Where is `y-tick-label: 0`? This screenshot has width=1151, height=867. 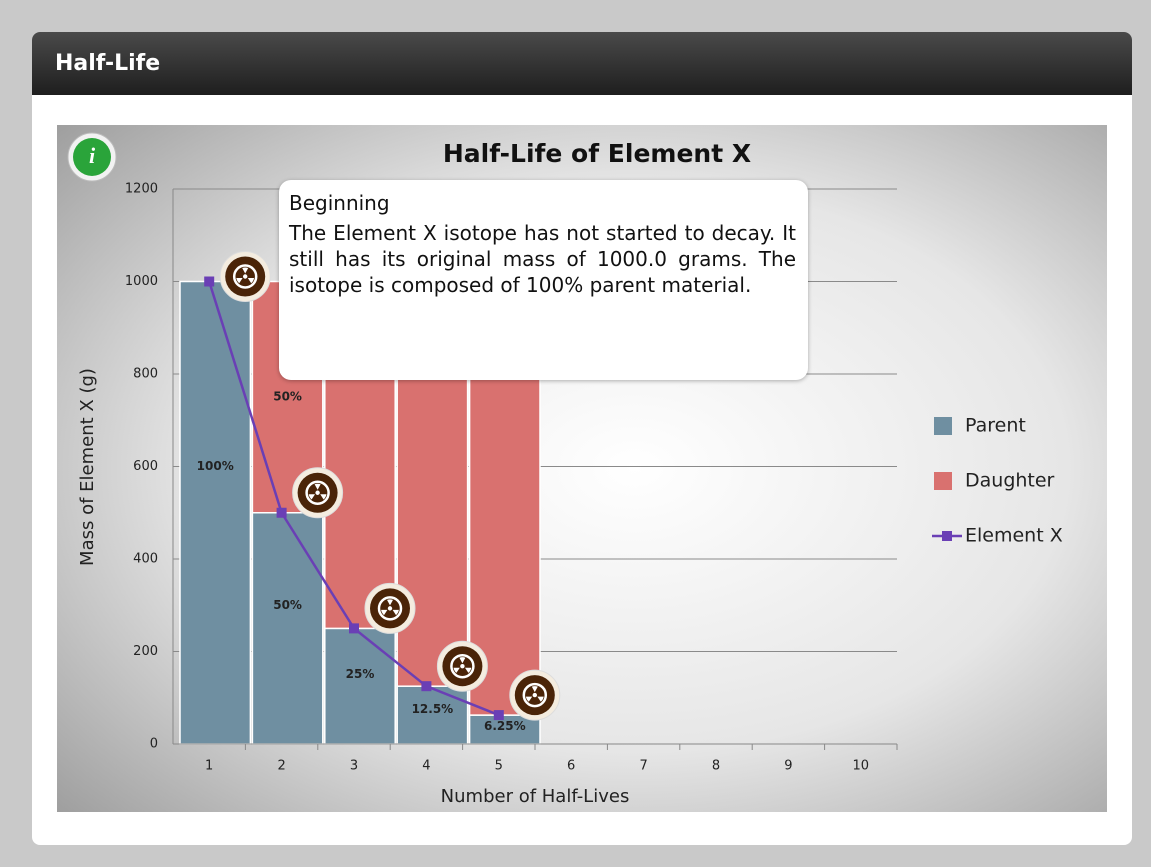 y-tick-label: 0 is located at coordinates (154, 744).